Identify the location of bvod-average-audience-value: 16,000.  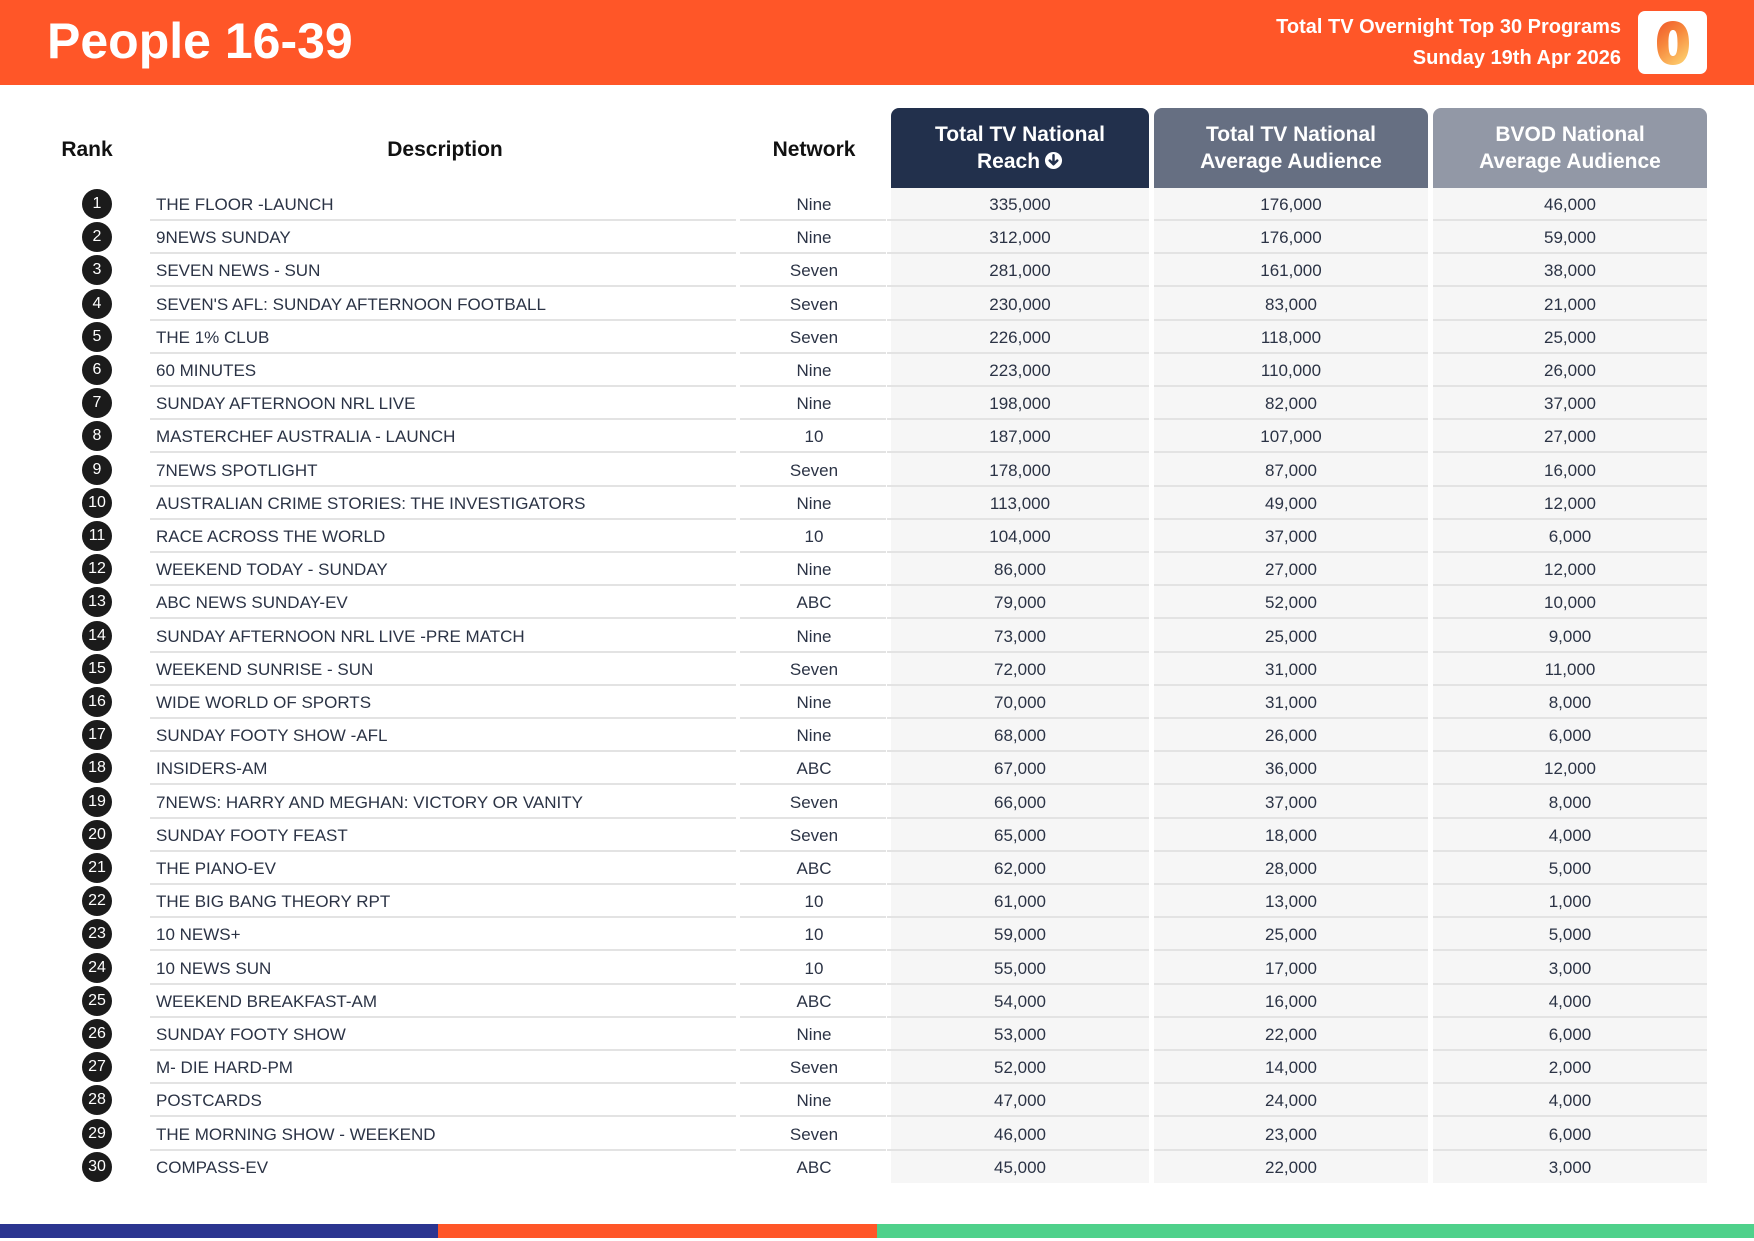
(1570, 470).